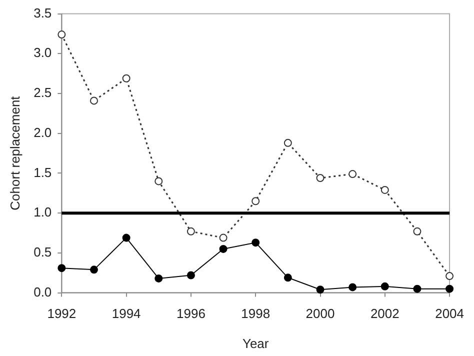  Describe the element at coordinates (191, 314) in the screenshot. I see `x-tick-label: 1996` at that location.